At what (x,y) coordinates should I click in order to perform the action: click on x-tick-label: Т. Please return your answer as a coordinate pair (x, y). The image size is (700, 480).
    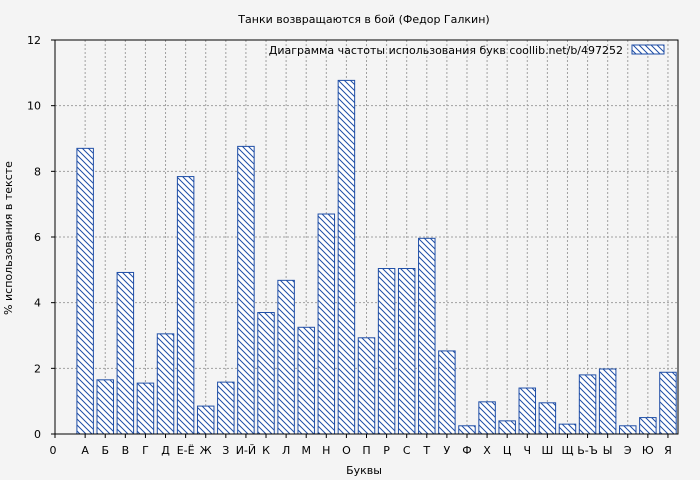
    Looking at the image, I should click on (426, 450).